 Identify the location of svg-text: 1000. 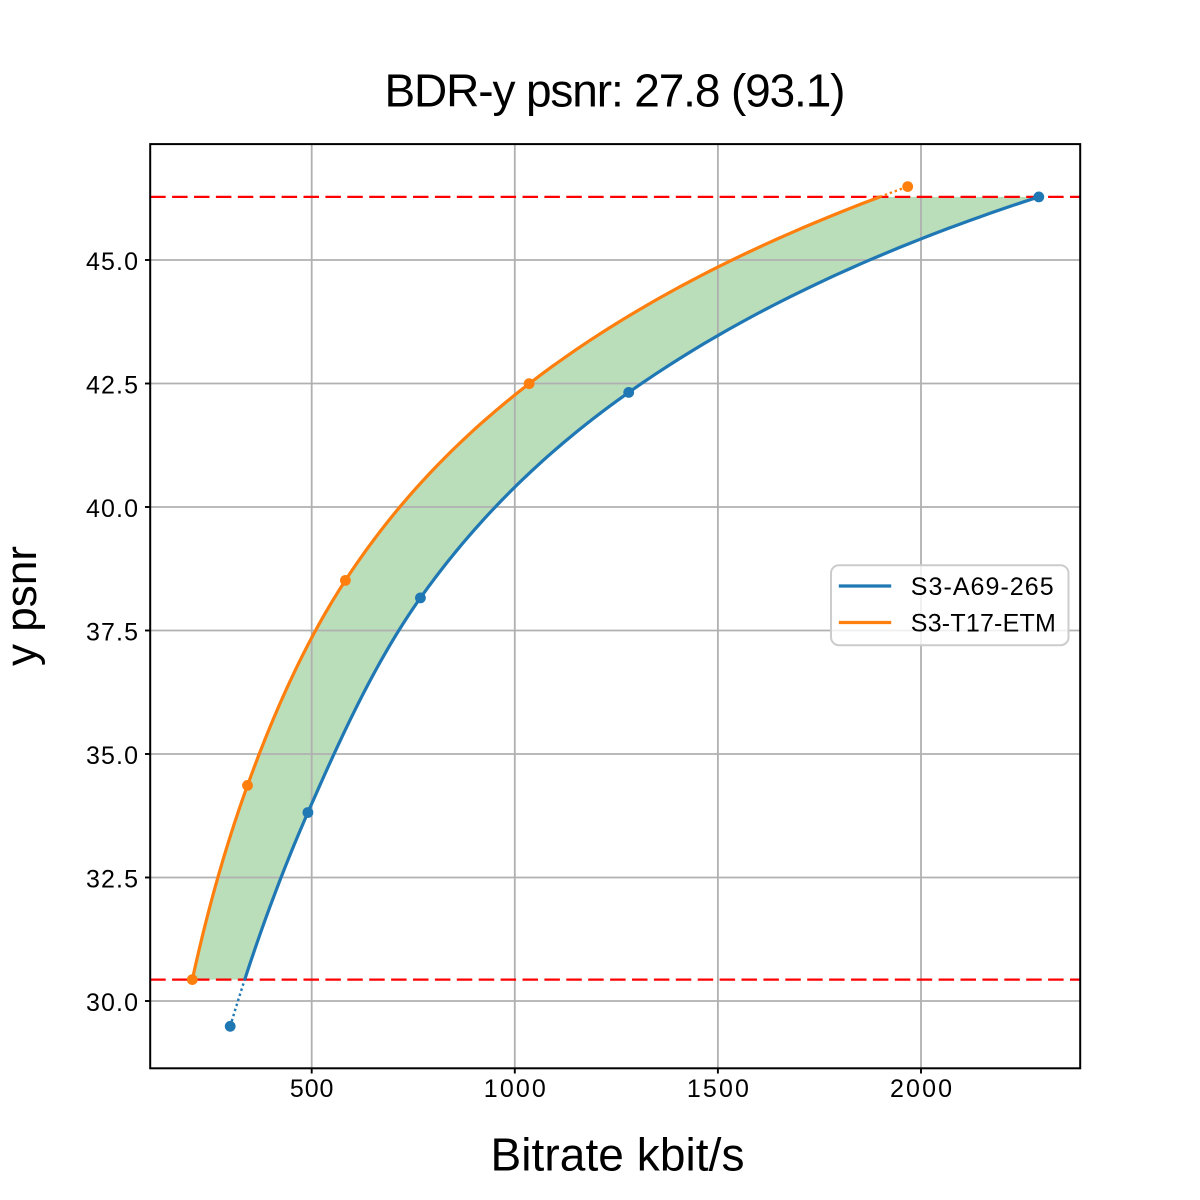
(515, 1089).